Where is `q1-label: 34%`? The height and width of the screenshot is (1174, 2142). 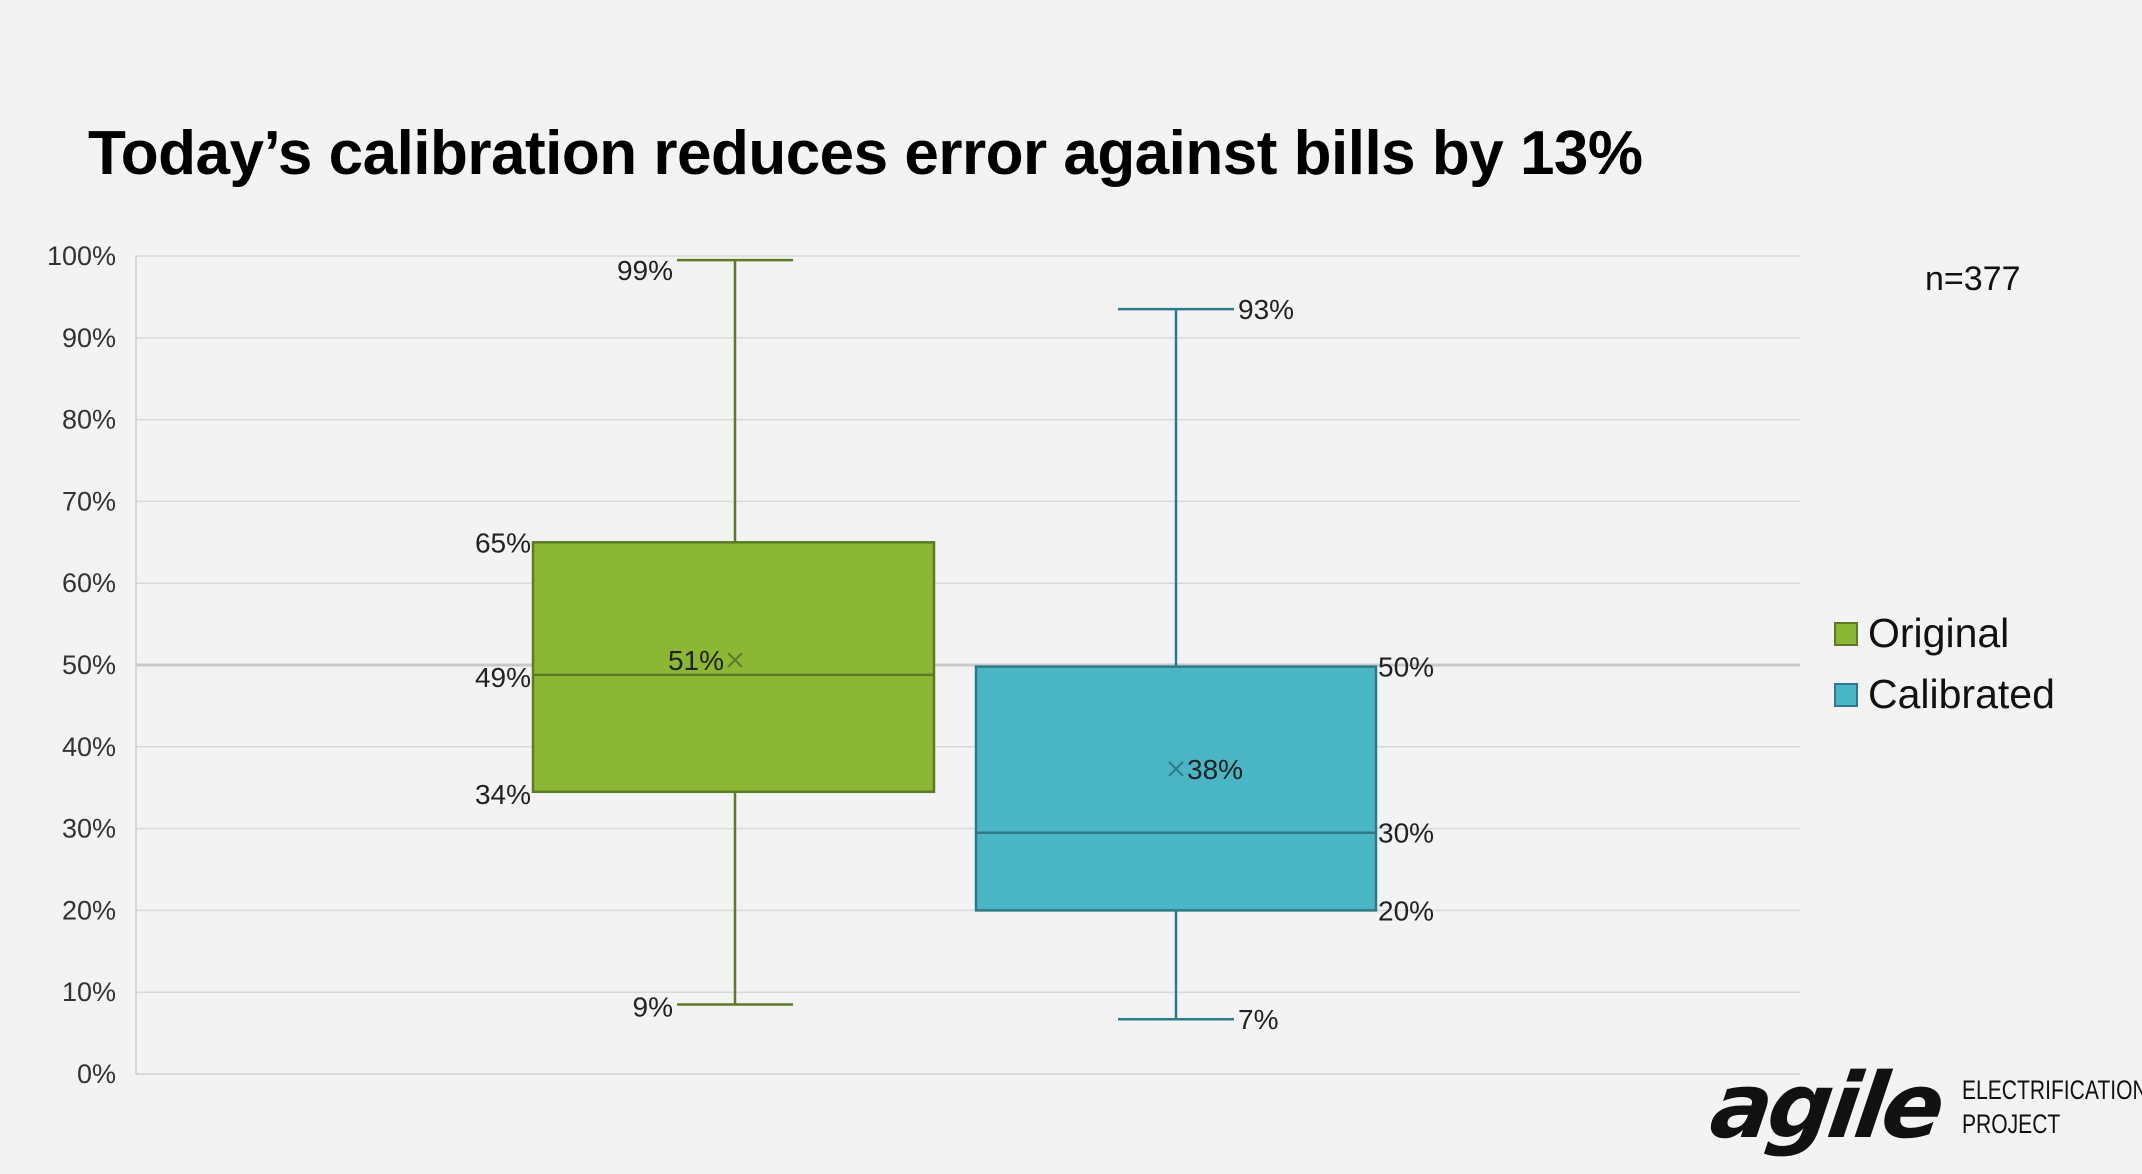
q1-label: 34% is located at coordinates (503, 794).